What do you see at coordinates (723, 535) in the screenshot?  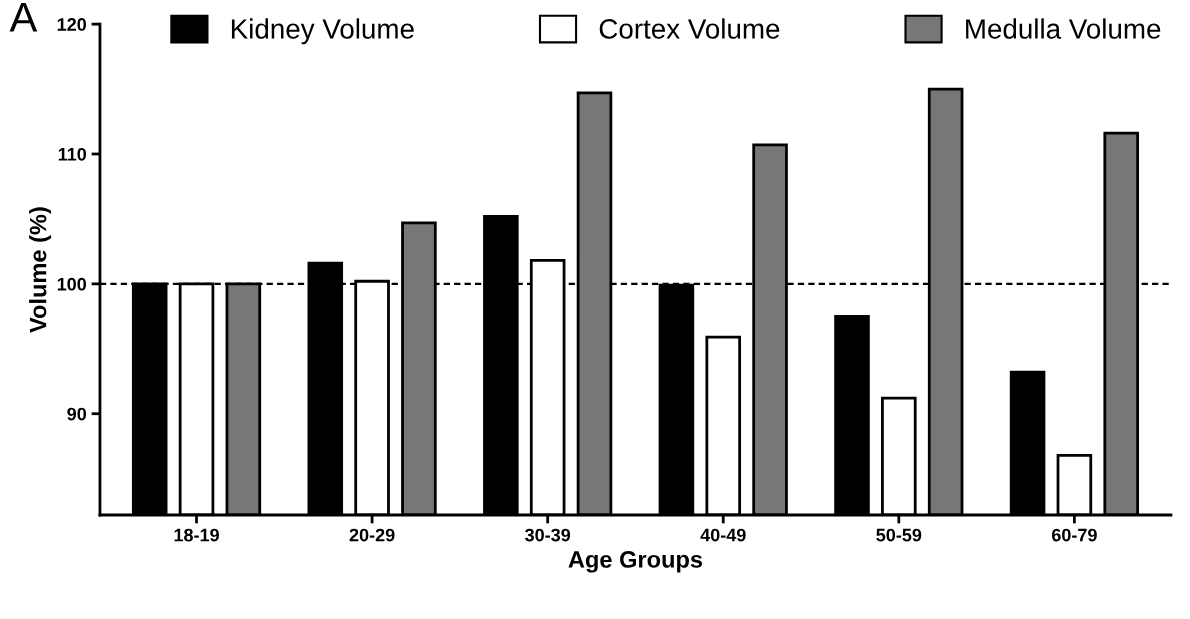 I see `x-tick-label: 40-49` at bounding box center [723, 535].